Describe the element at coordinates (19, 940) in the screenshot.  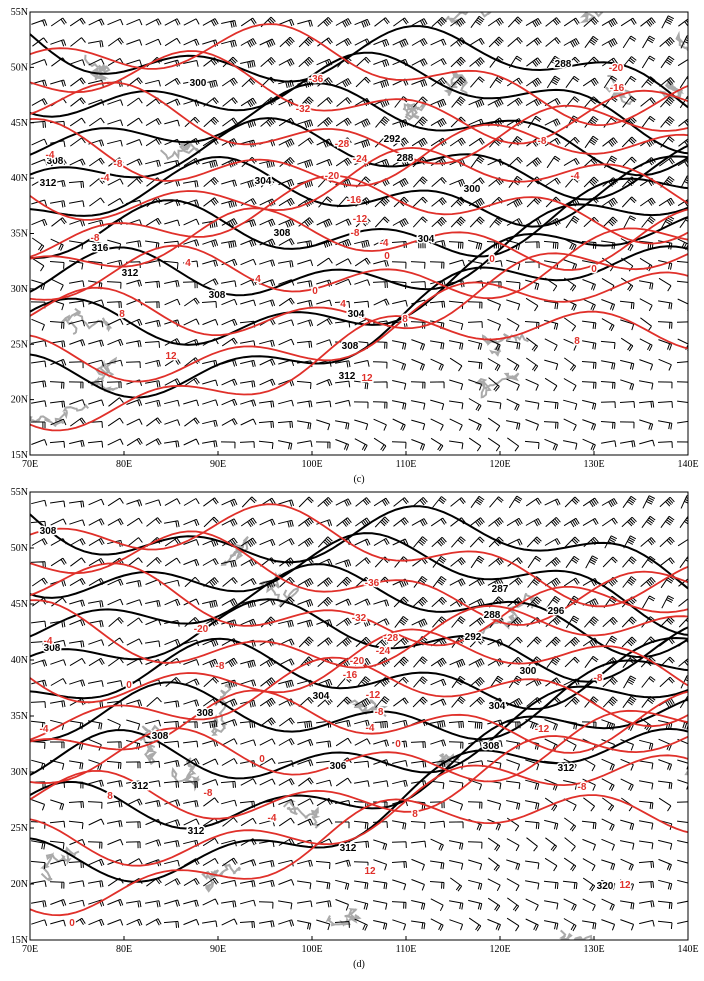
I see `lat-label: 15N` at that location.